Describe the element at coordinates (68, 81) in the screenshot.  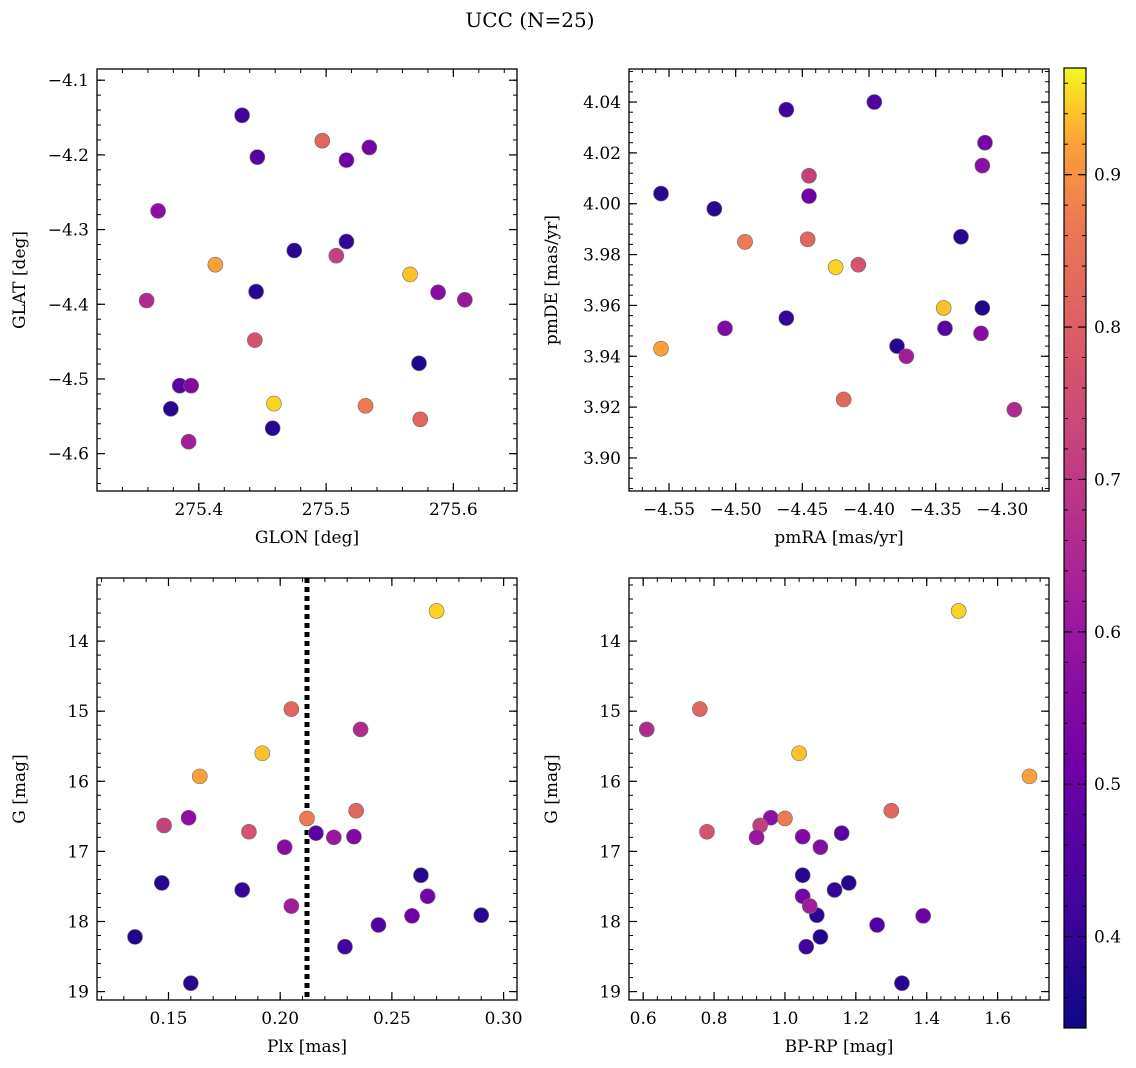
I see `y-tick-label: −4.1` at that location.